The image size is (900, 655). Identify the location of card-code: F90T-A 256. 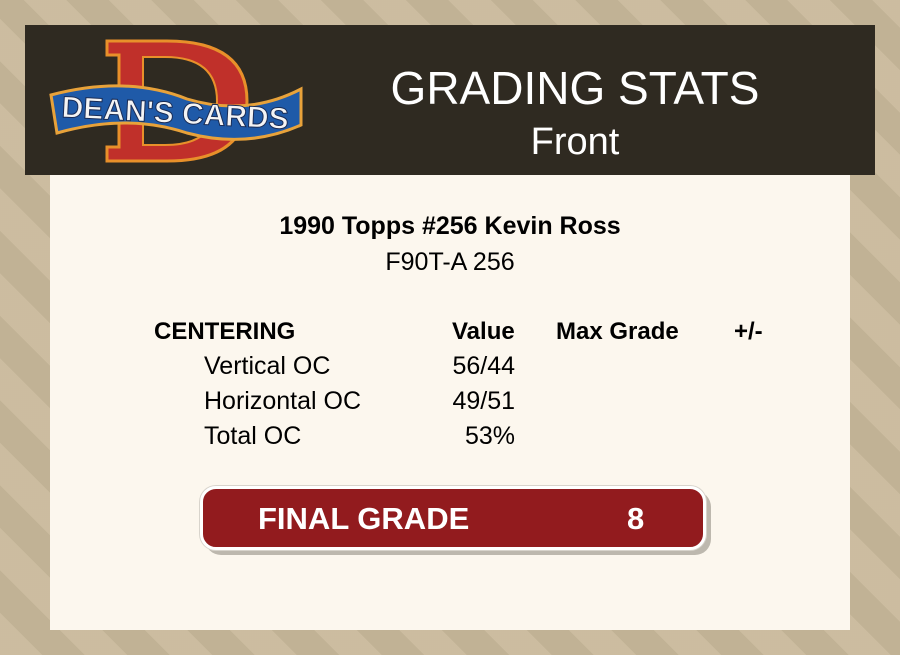
(450, 262).